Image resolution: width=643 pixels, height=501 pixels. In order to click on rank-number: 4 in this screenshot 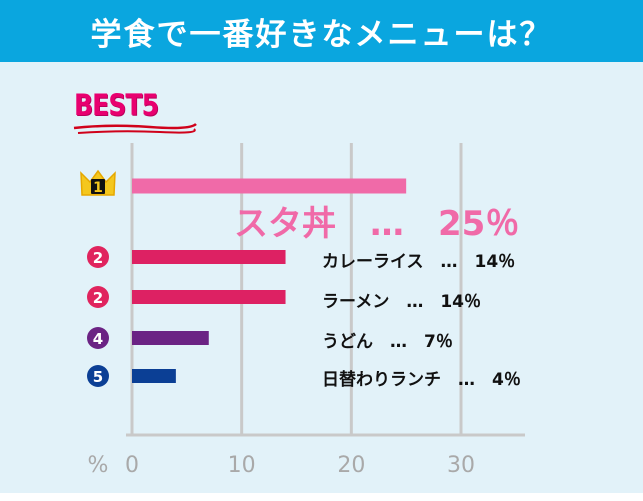, I will do `click(98, 339)`.